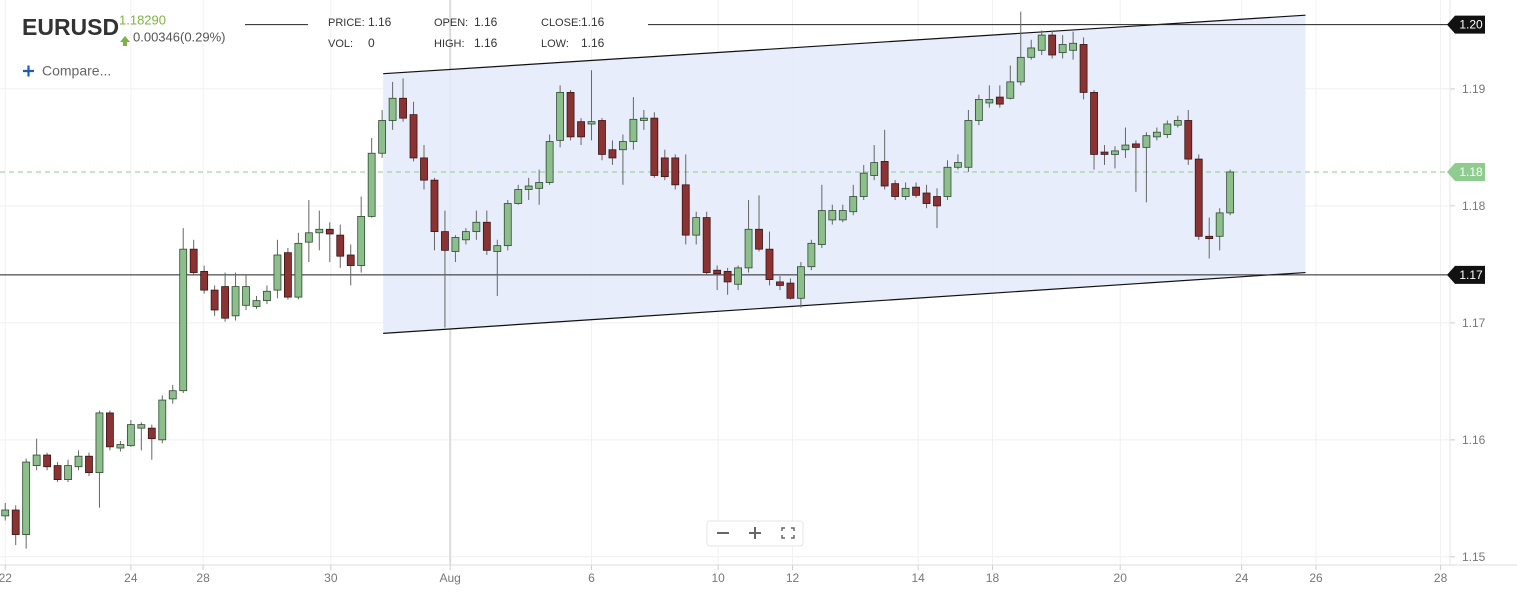  Describe the element at coordinates (451, 23) in the screenshot. I see `stat-label: OPEN:` at that location.